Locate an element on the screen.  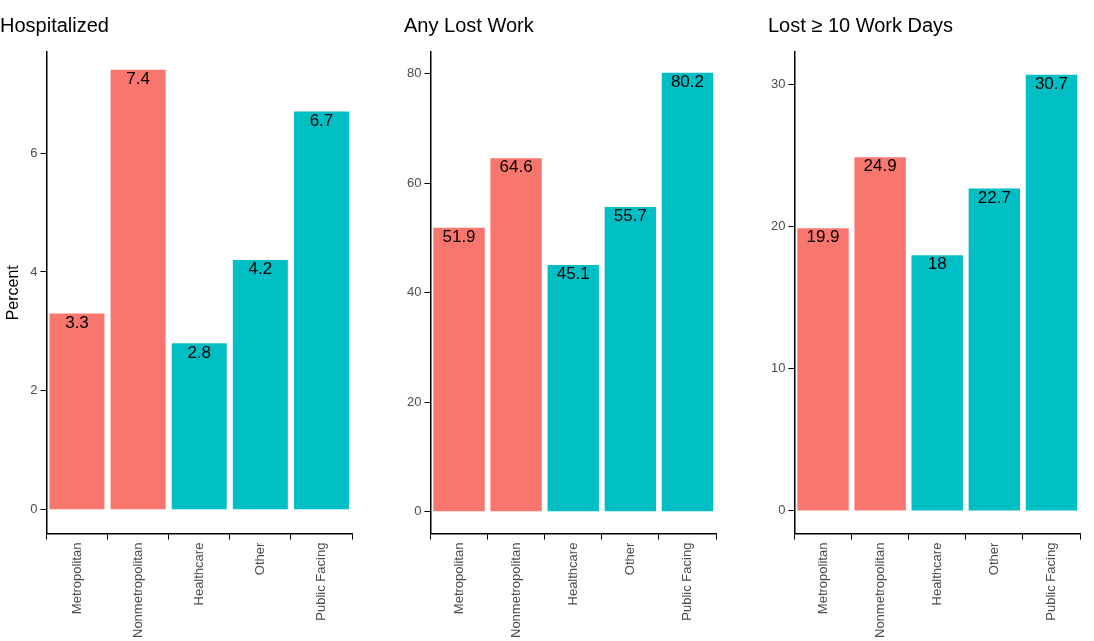
y-tick-label: 30 is located at coordinates (778, 84).